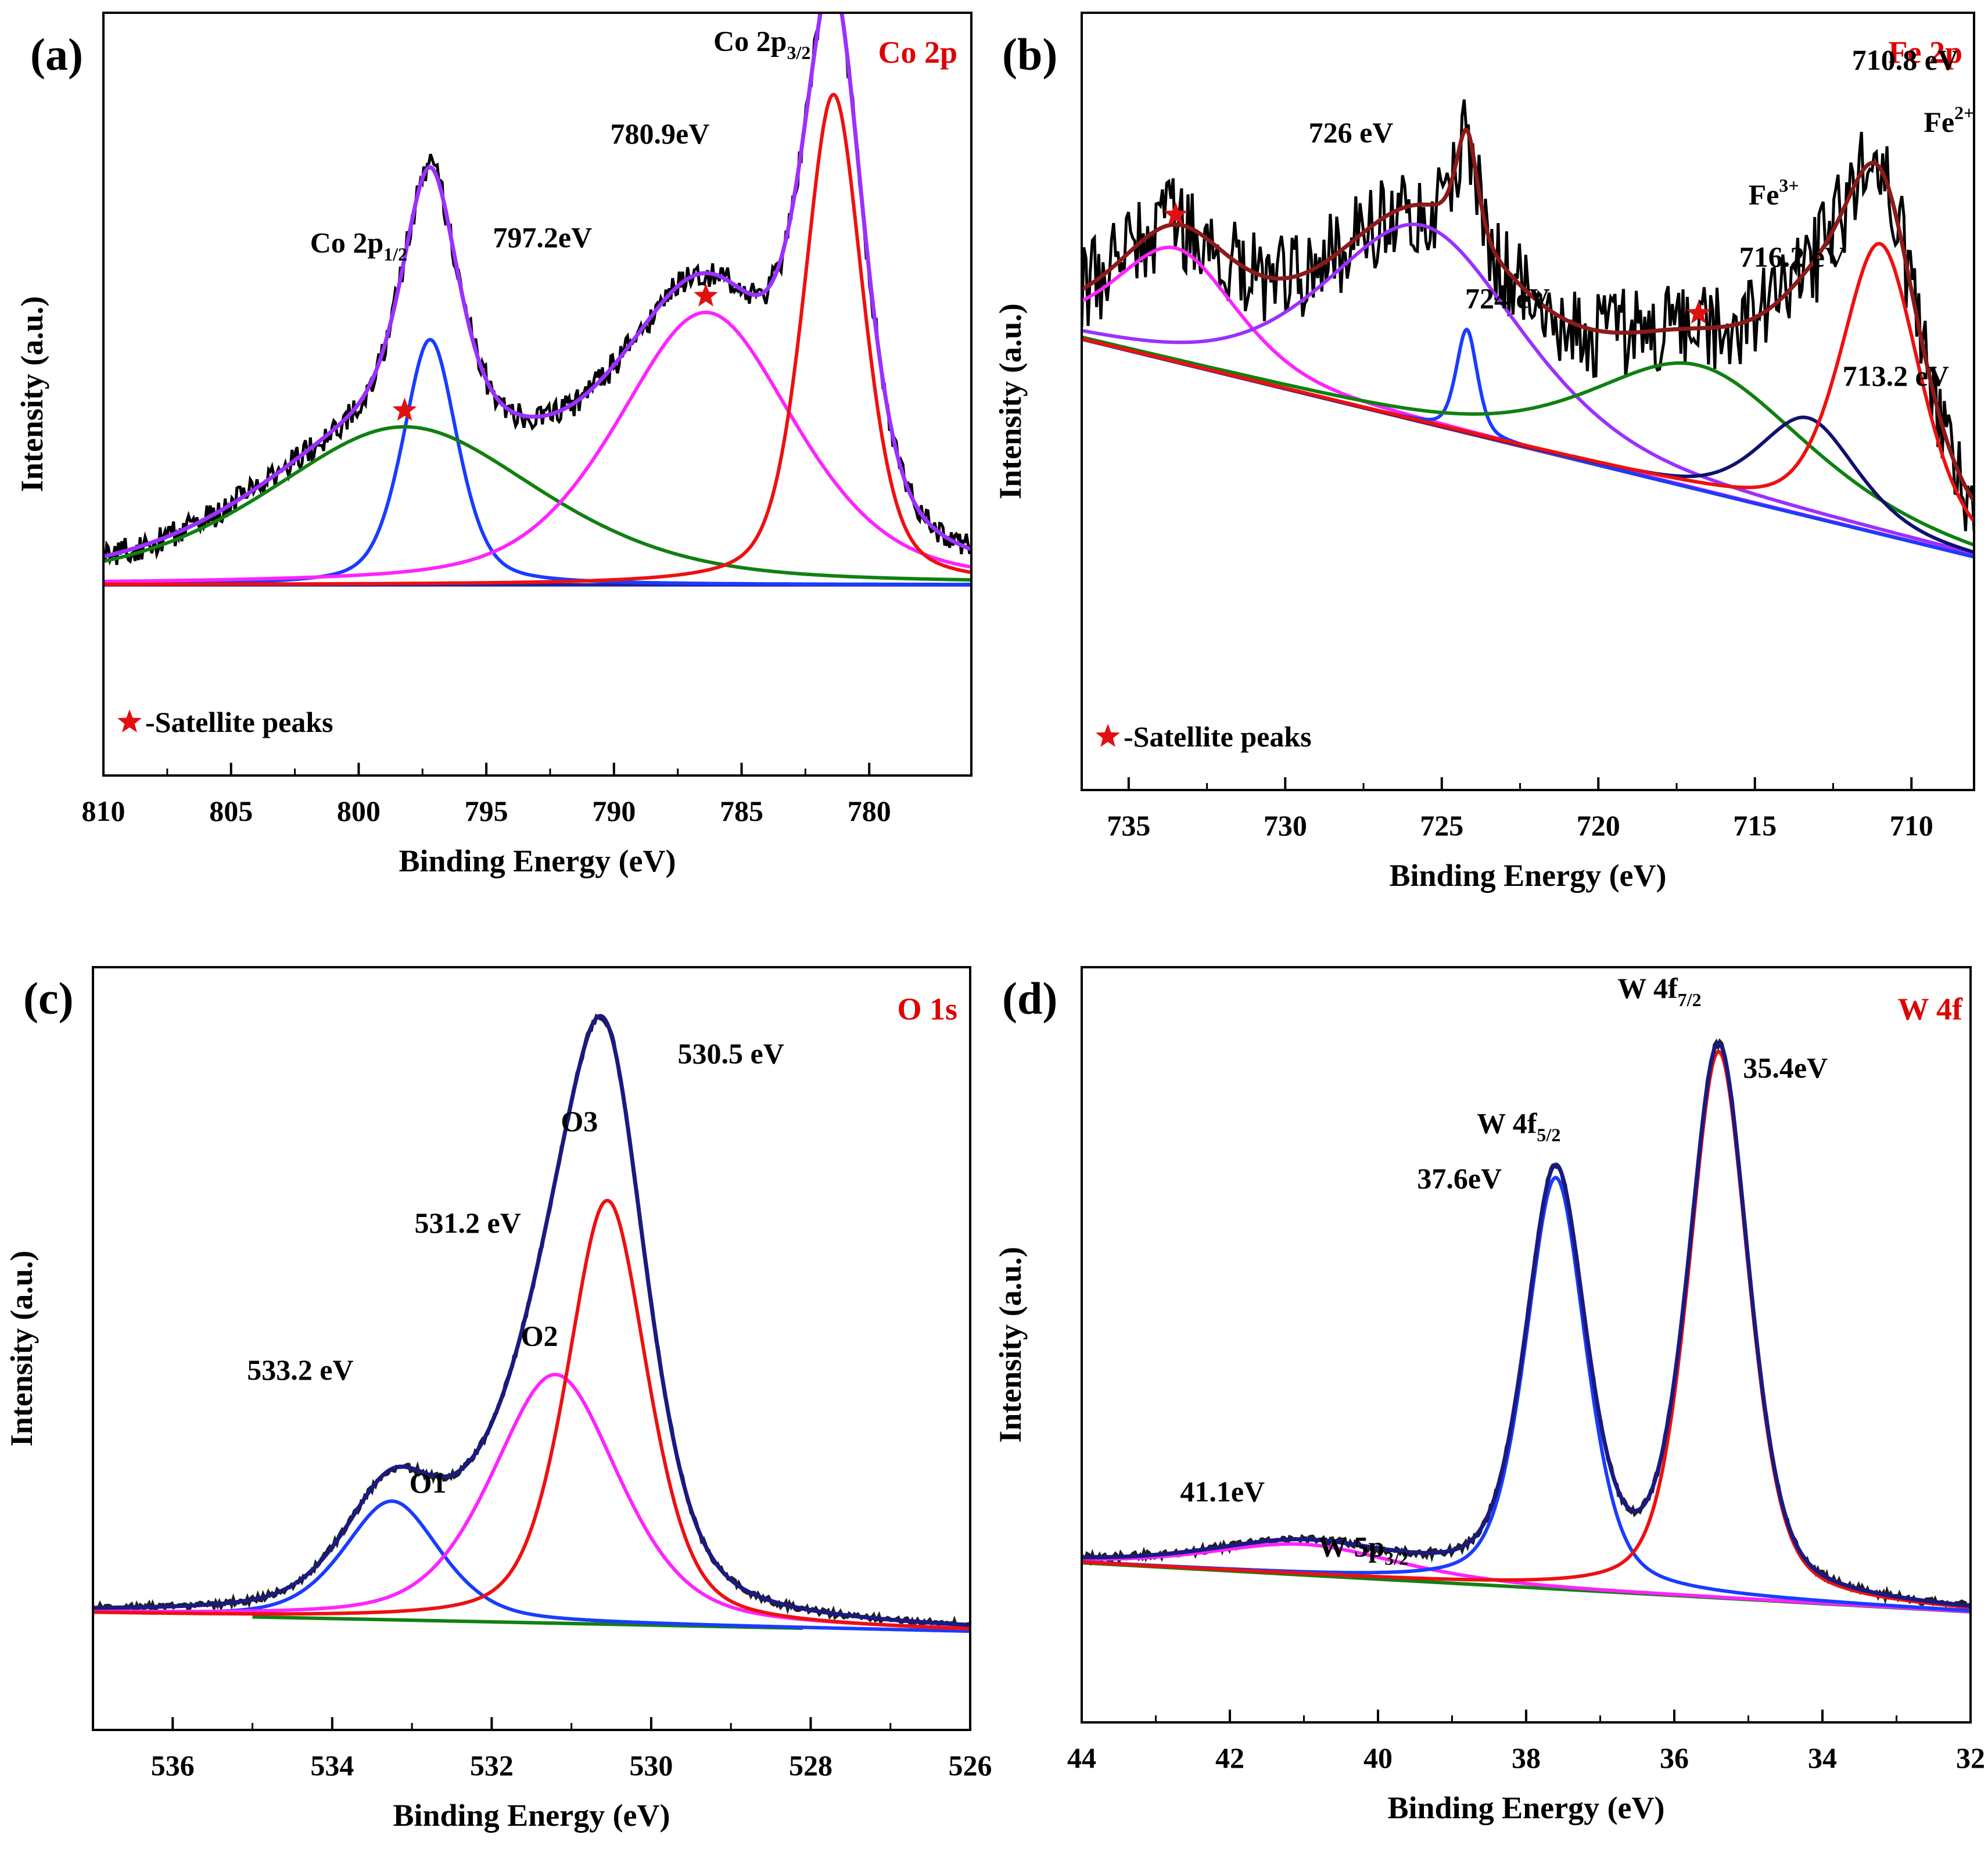  What do you see at coordinates (927, 1009) in the screenshot?
I see `element-label: O 1s` at bounding box center [927, 1009].